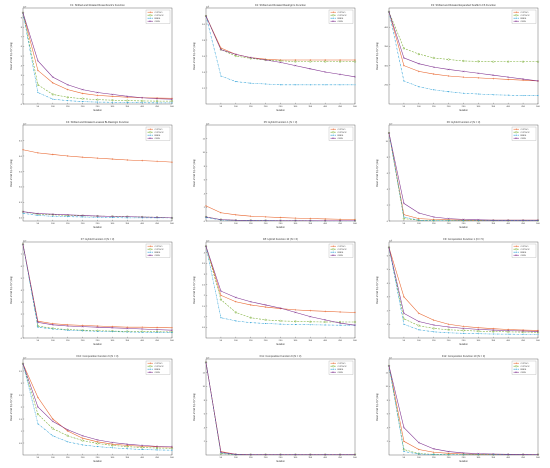 This screenshot has width=550, height=468. What do you see at coordinates (342, 364) in the screenshot?
I see `legend-entry: CCPSO` at bounding box center [342, 364].